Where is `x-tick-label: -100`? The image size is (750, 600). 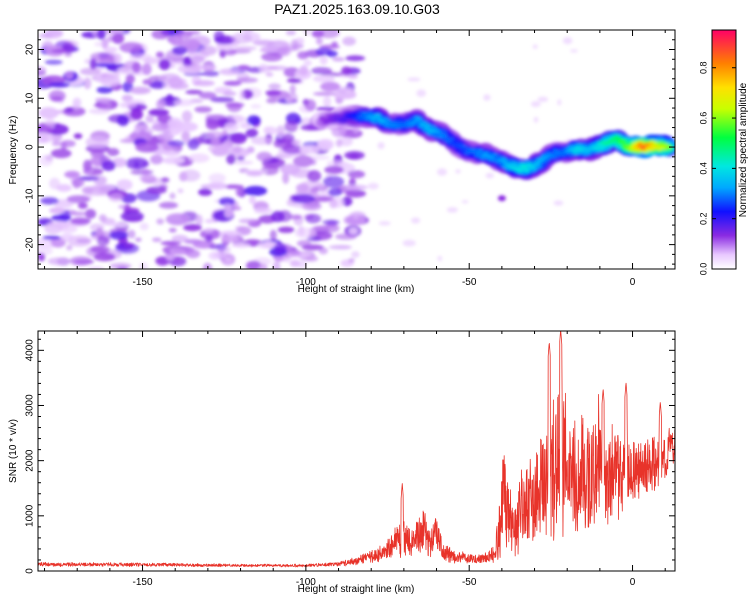 x-tick-label: -100 is located at coordinates (306, 582).